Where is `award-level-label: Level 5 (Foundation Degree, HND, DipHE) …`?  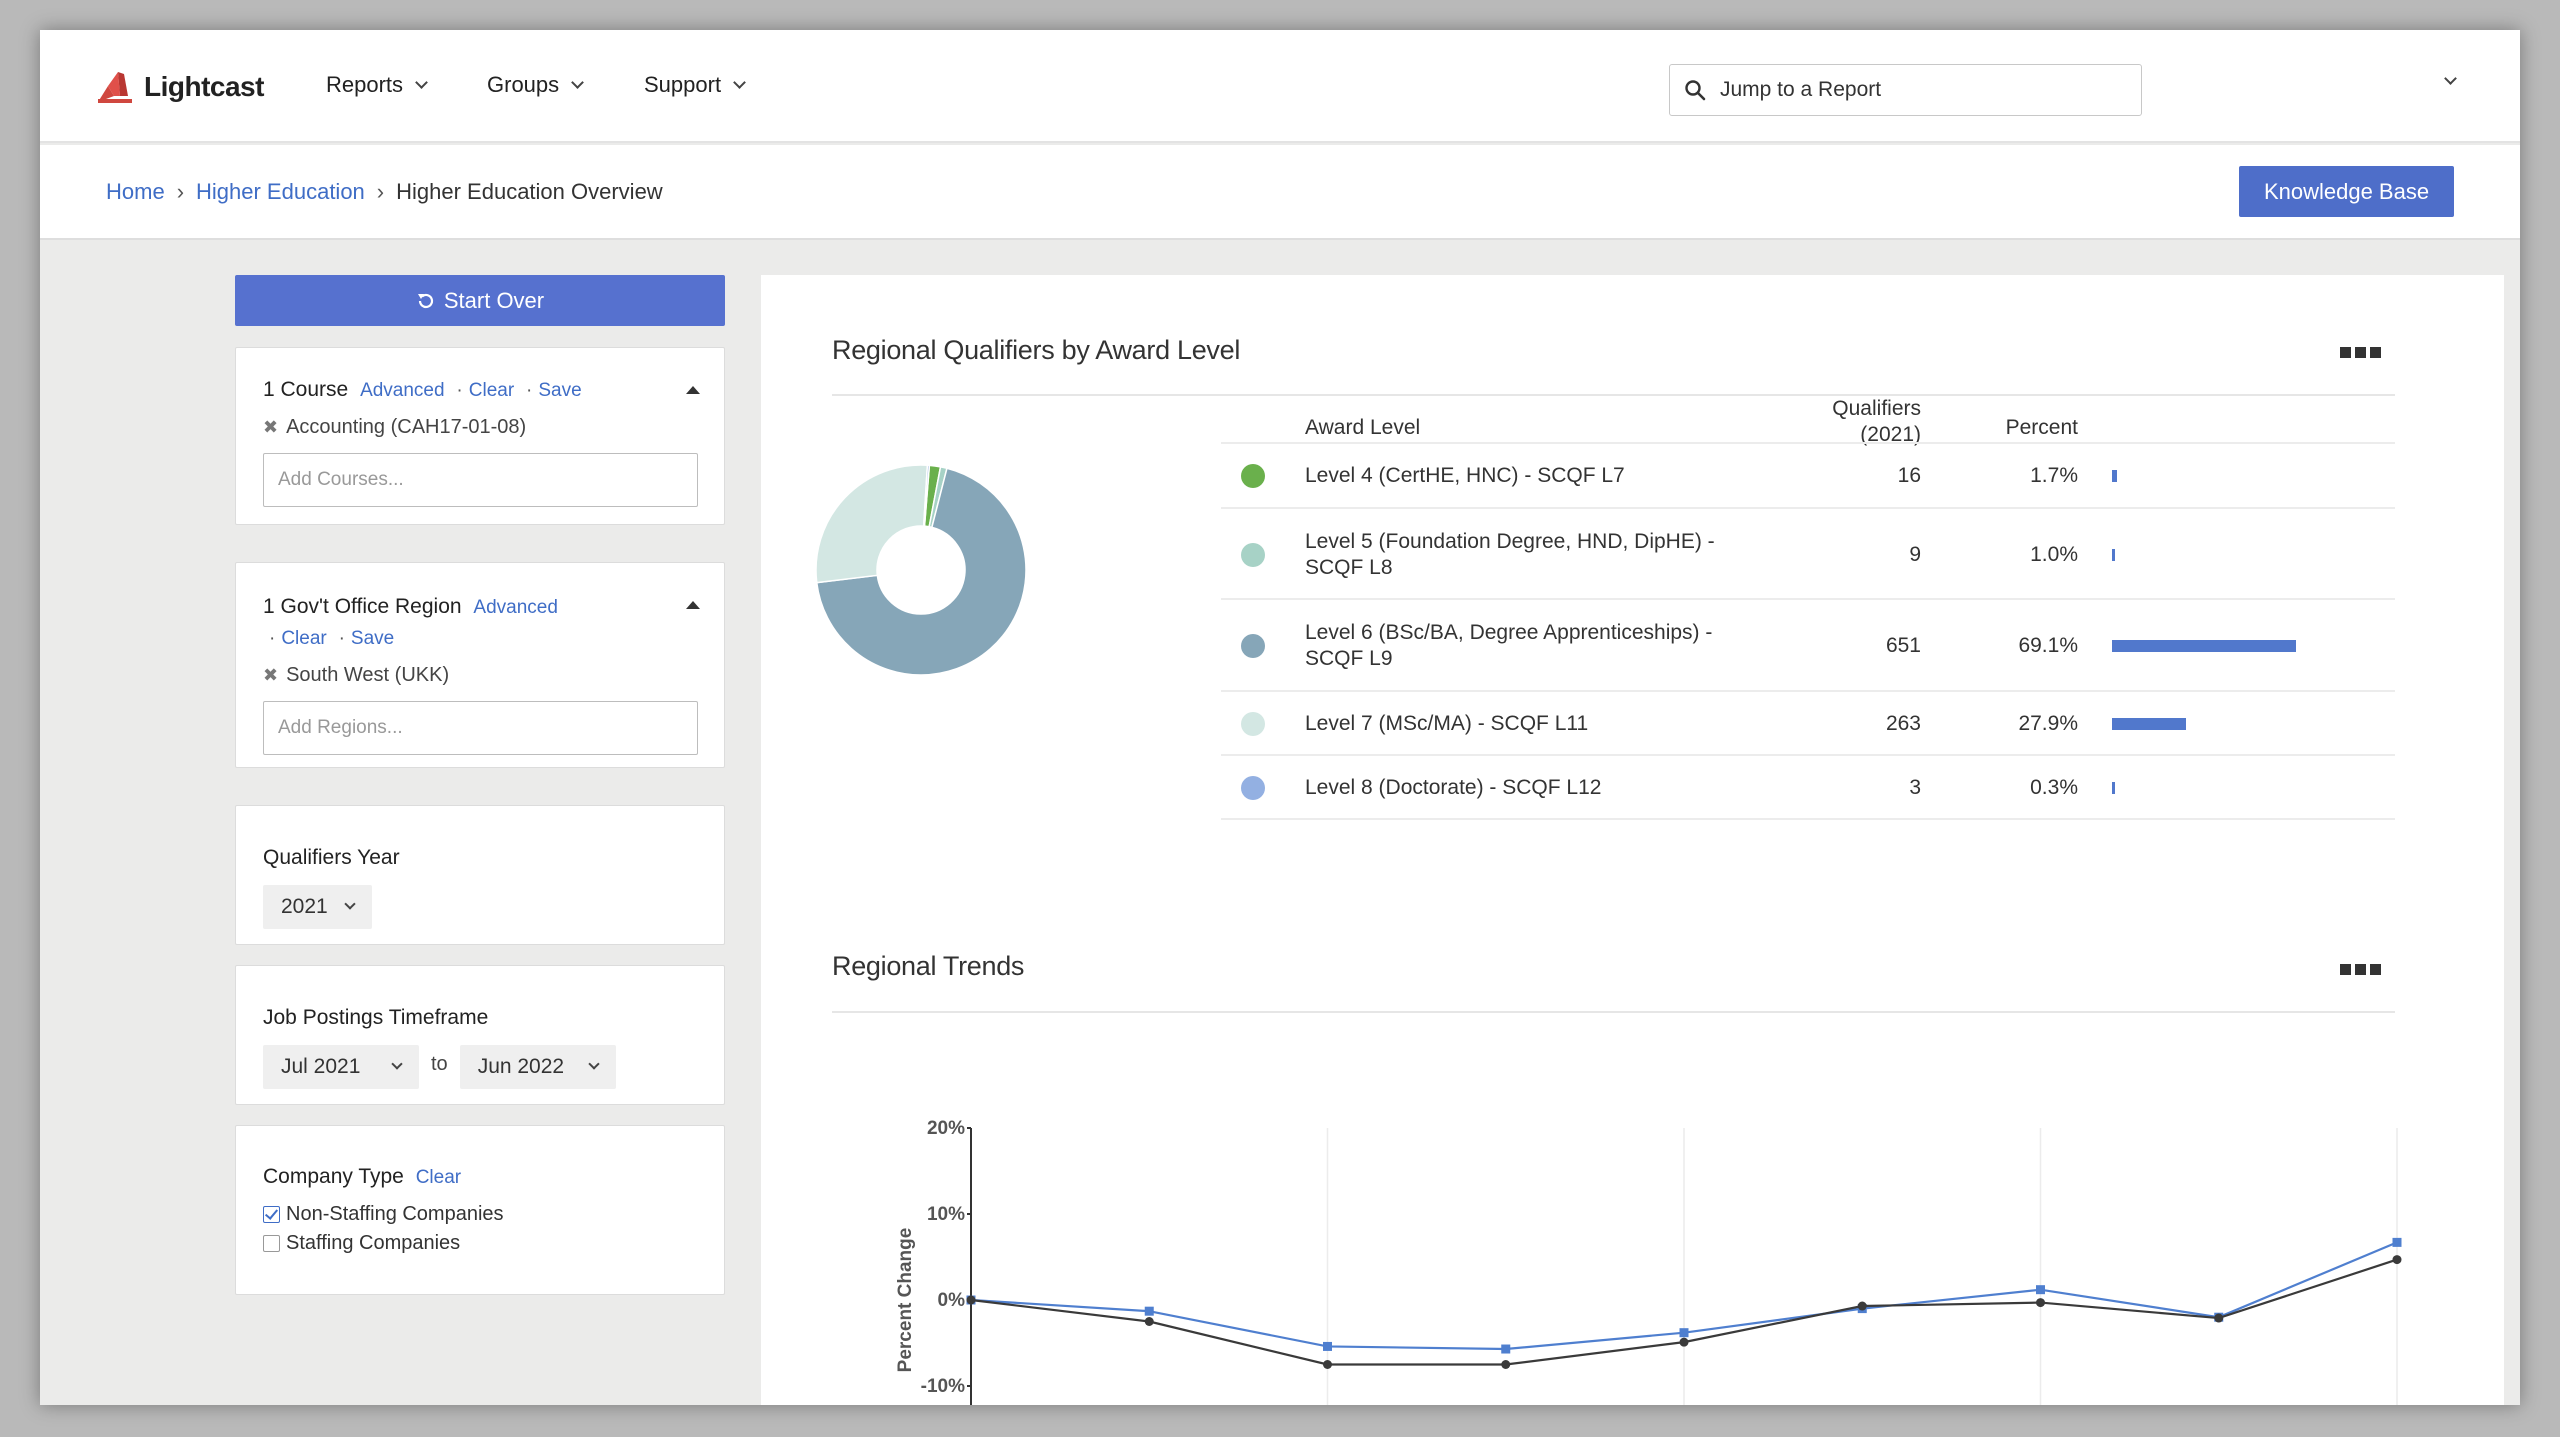 award-level-label: Level 5 (Foundation Degree, HND, DipHE) … is located at coordinates (1535, 555).